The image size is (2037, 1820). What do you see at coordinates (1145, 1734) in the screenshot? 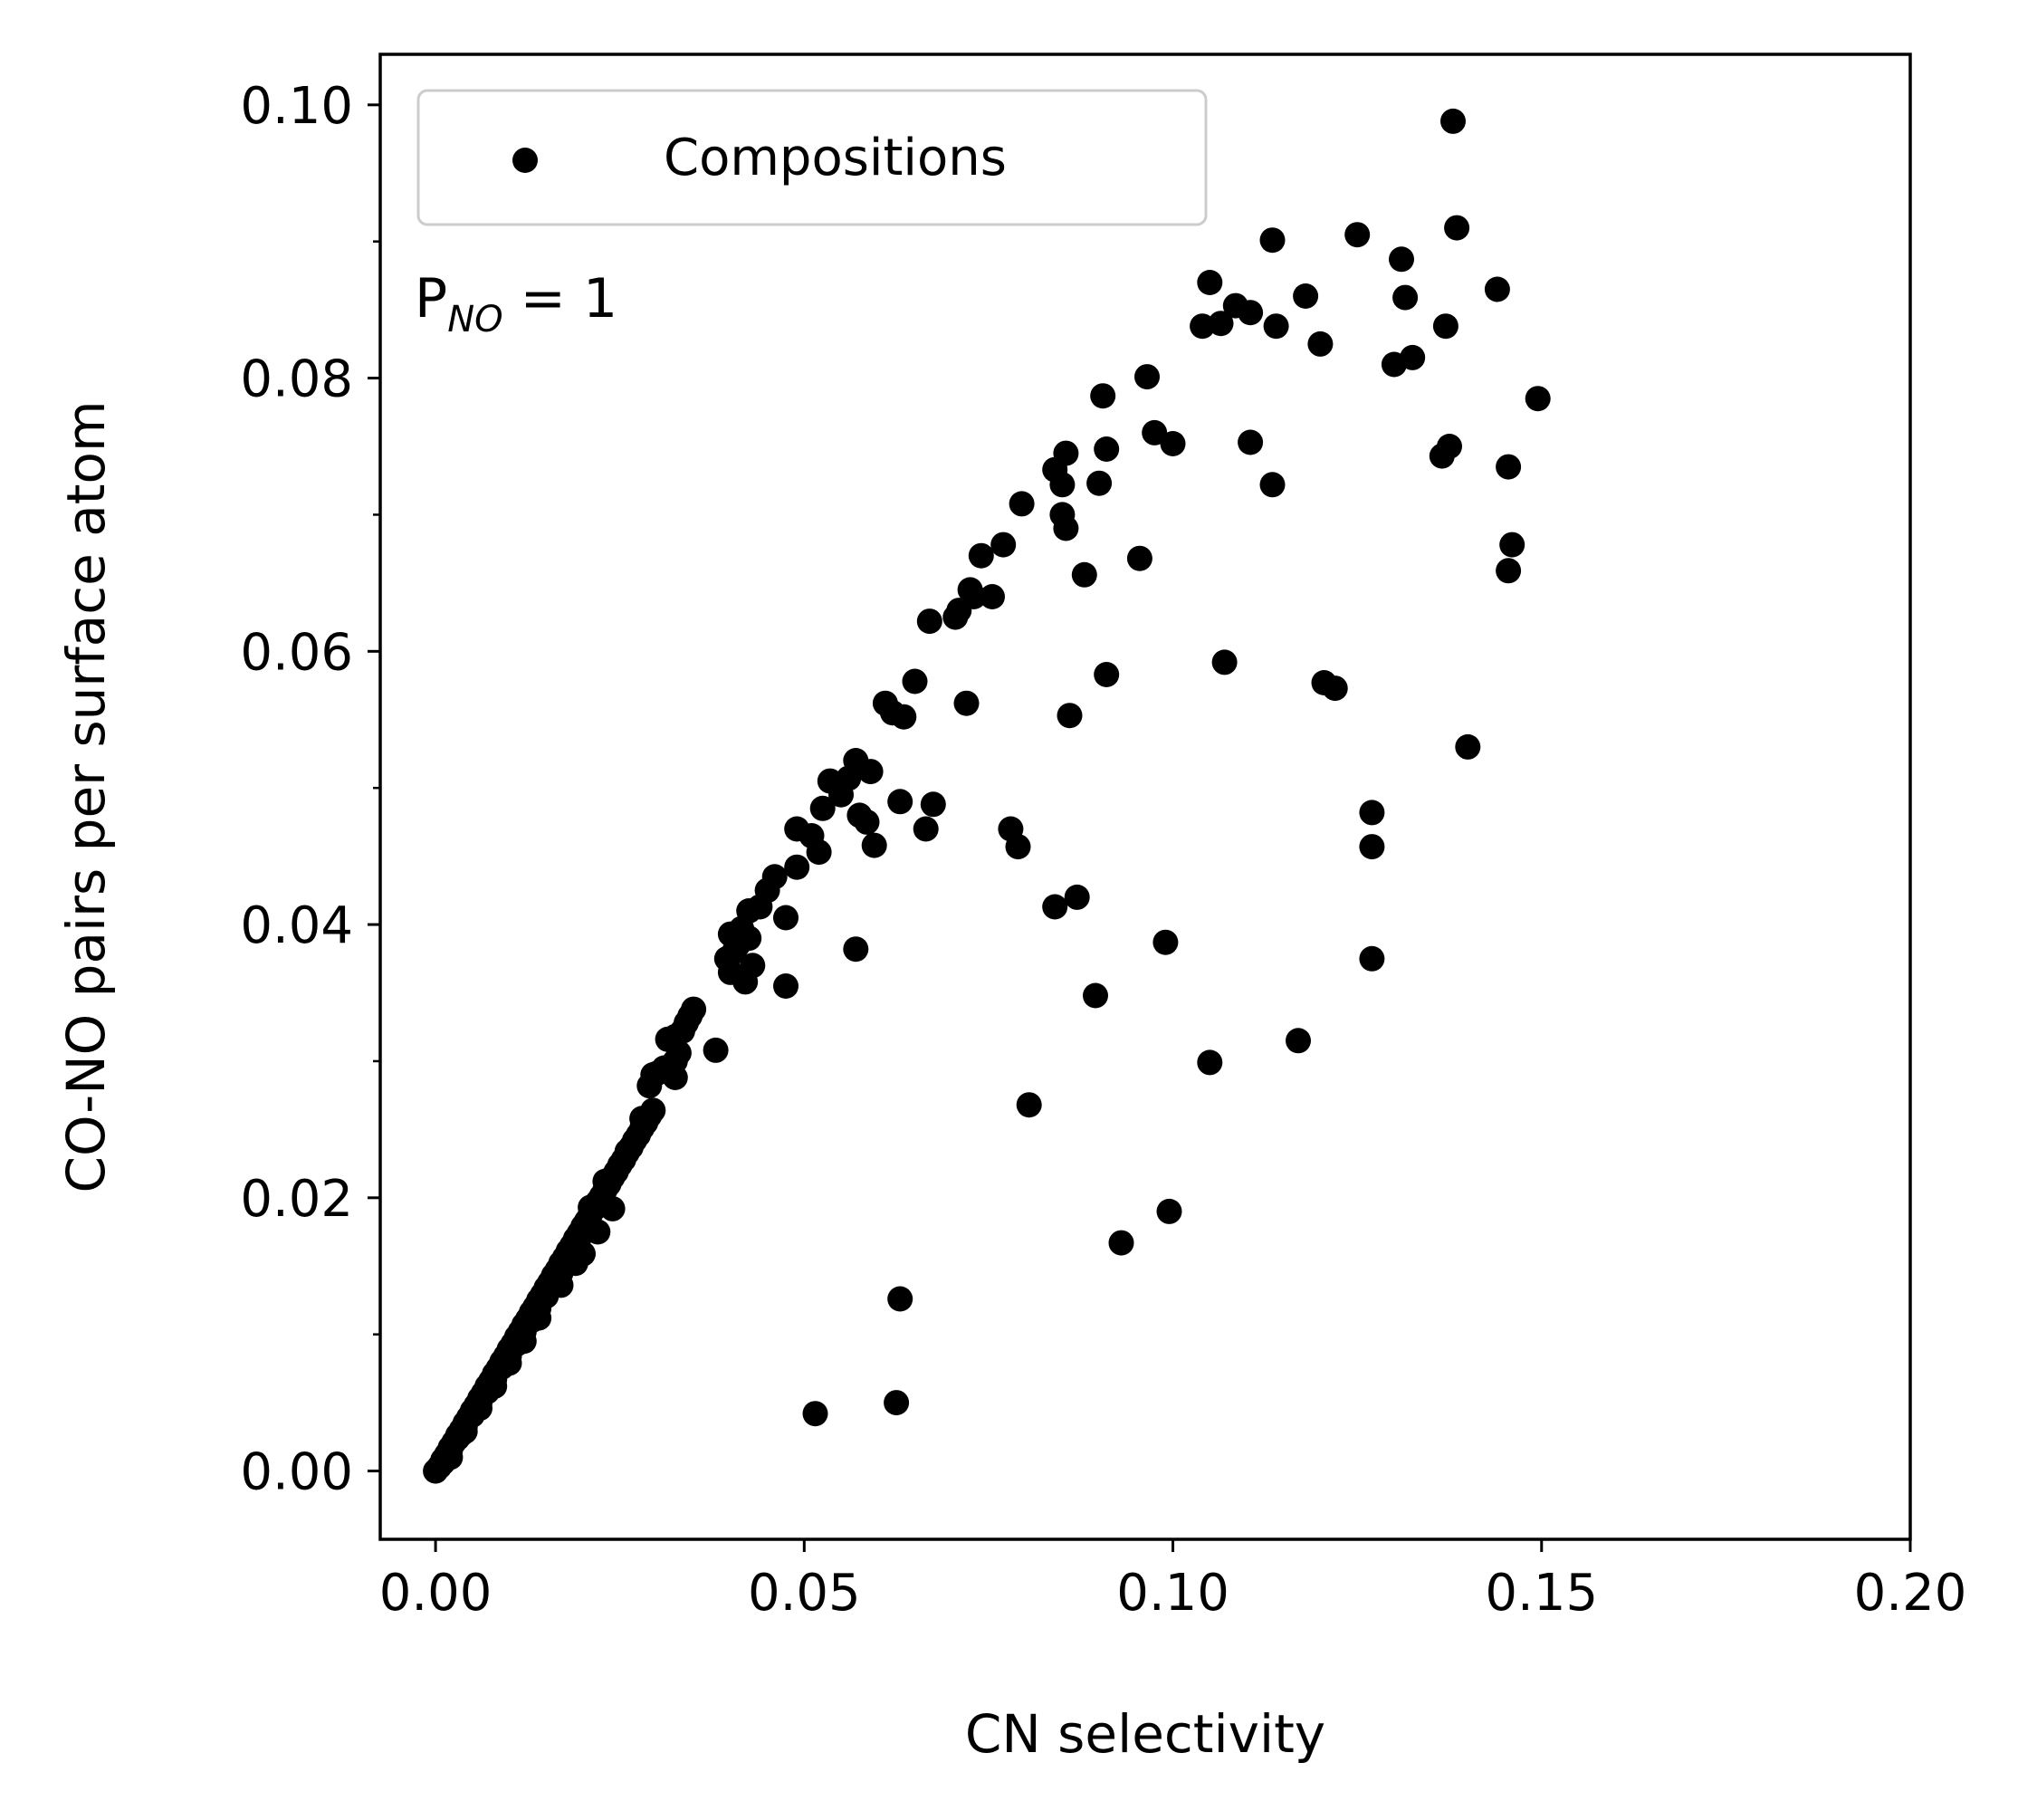
I see `x-axis-title: CN selectivity` at bounding box center [1145, 1734].